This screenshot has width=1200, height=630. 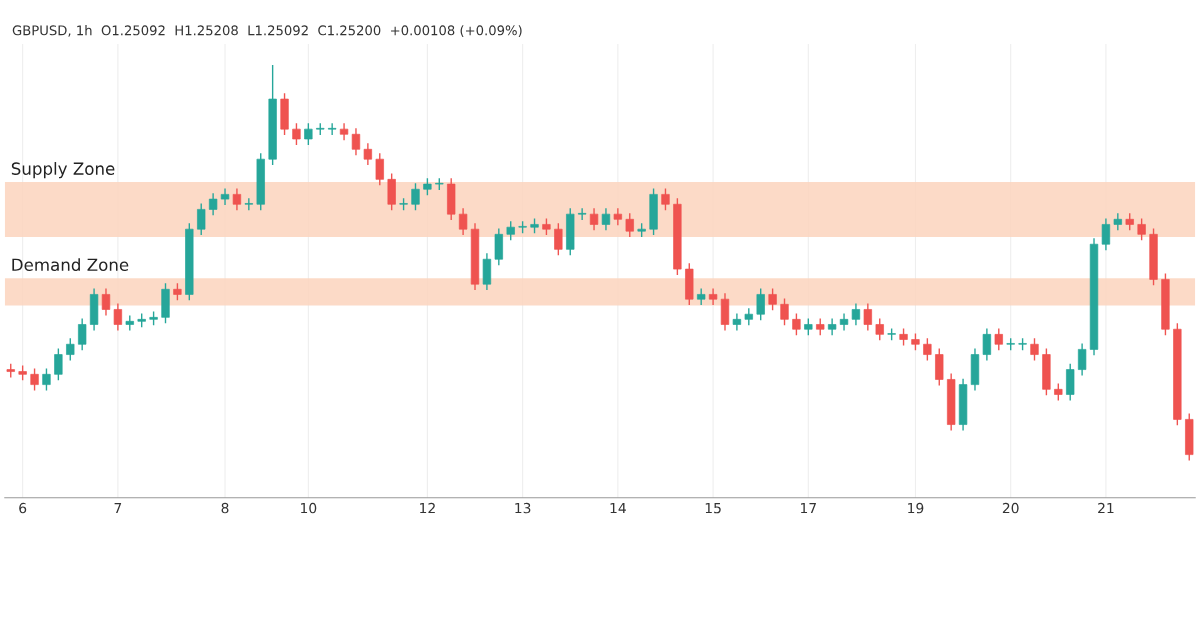 What do you see at coordinates (1106, 508) in the screenshot?
I see `x-tick-label: 21` at bounding box center [1106, 508].